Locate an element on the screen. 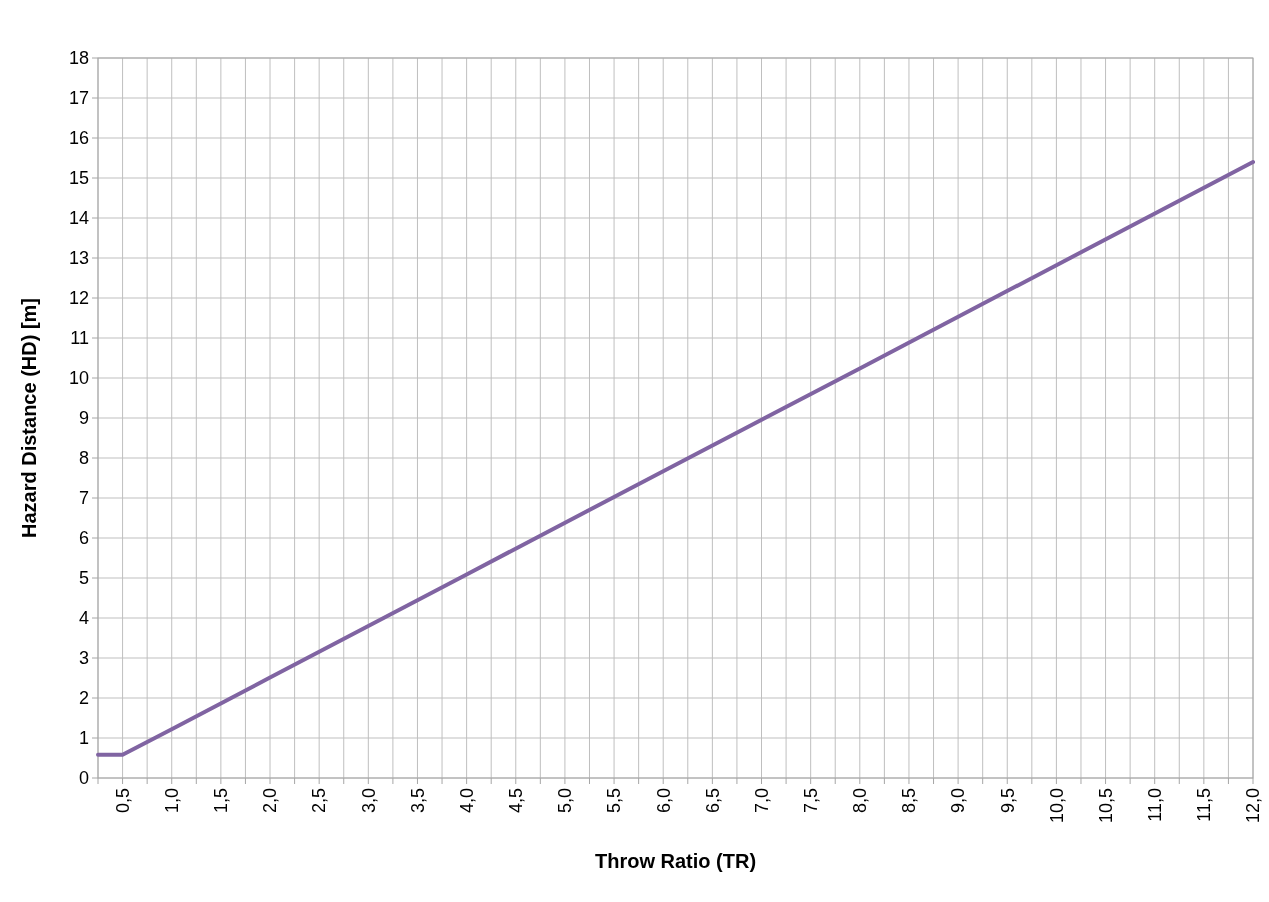 The width and height of the screenshot is (1269, 902). x-tick-label: 10,5 is located at coordinates (1105, 806).